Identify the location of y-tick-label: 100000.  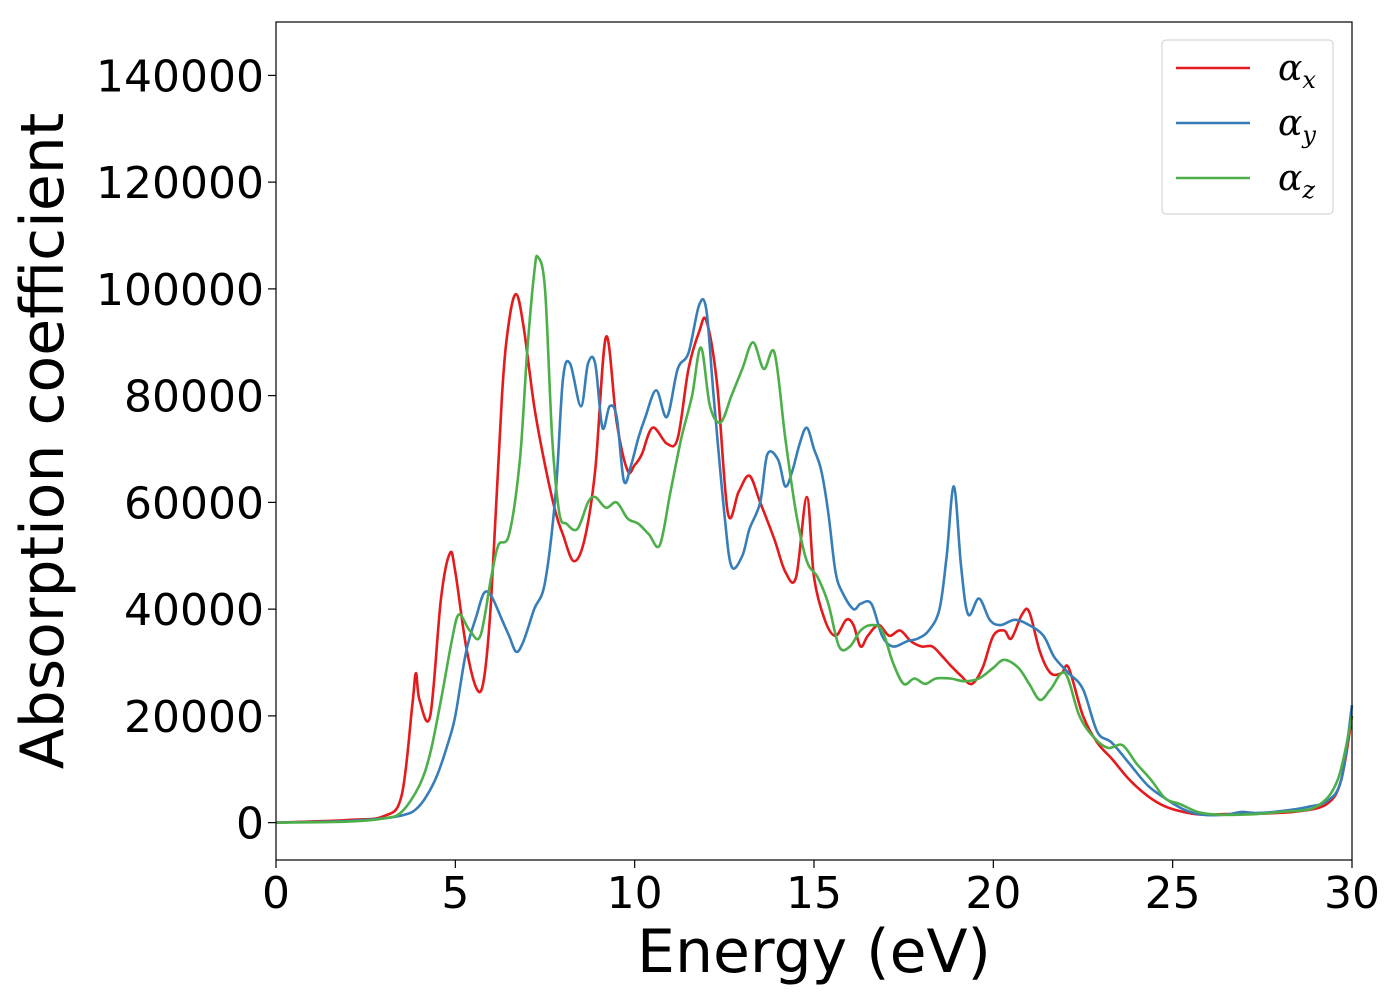
(180, 290).